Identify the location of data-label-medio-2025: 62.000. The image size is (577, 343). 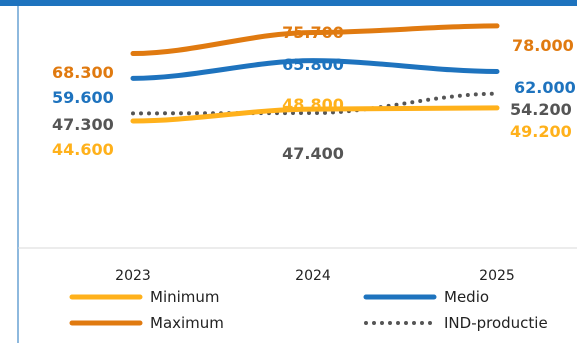
(545, 87).